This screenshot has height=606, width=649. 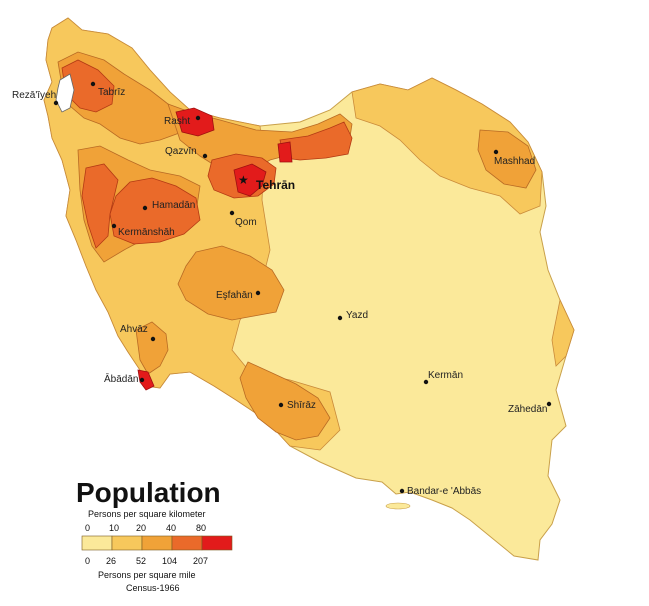 What do you see at coordinates (65, 93) in the screenshot?
I see `lake-urmia` at bounding box center [65, 93].